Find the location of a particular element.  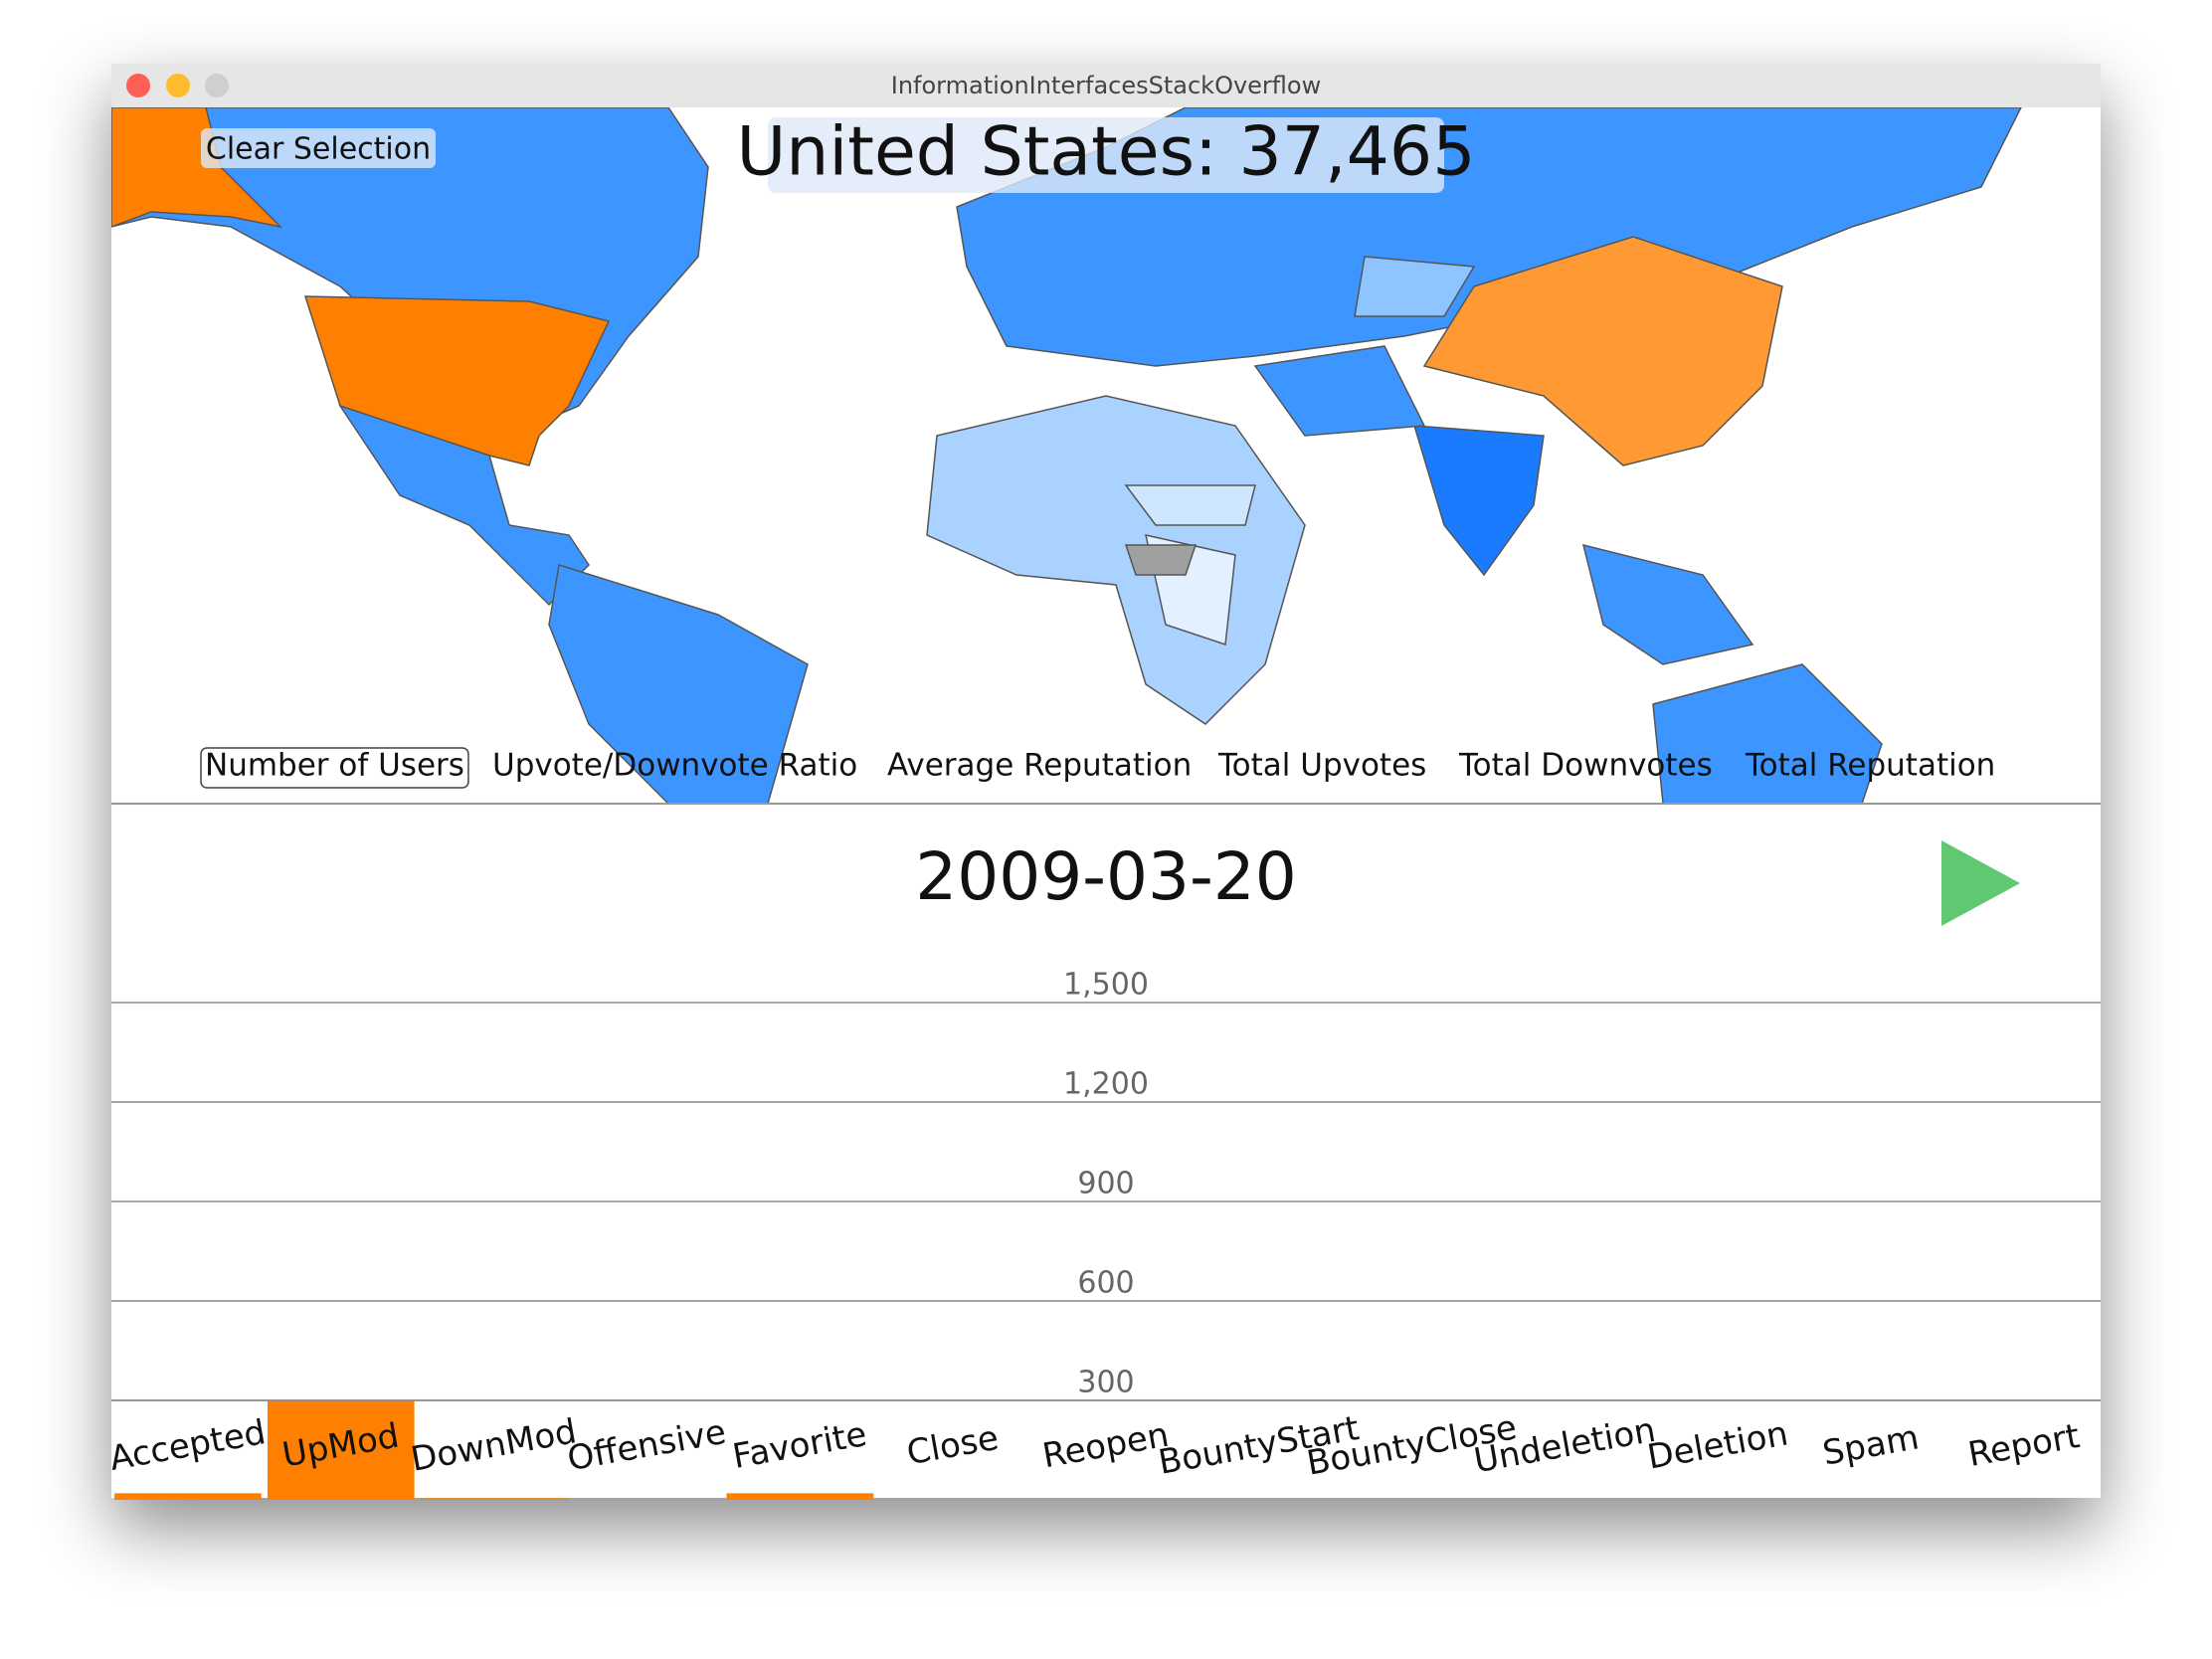

zoom-button is located at coordinates (217, 85).